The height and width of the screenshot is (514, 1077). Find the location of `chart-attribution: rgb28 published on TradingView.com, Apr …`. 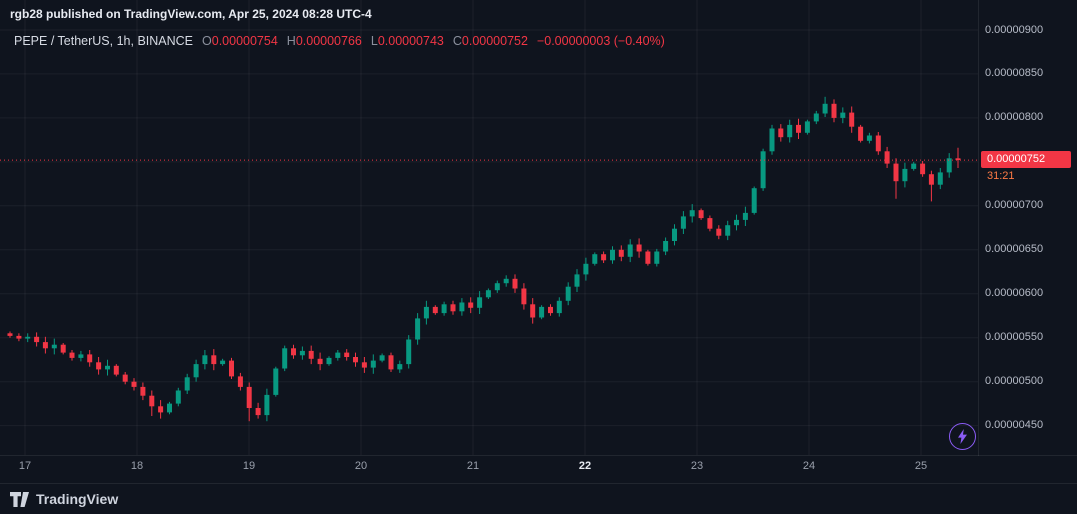

chart-attribution: rgb28 published on TradingView.com, Apr … is located at coordinates (191, 14).